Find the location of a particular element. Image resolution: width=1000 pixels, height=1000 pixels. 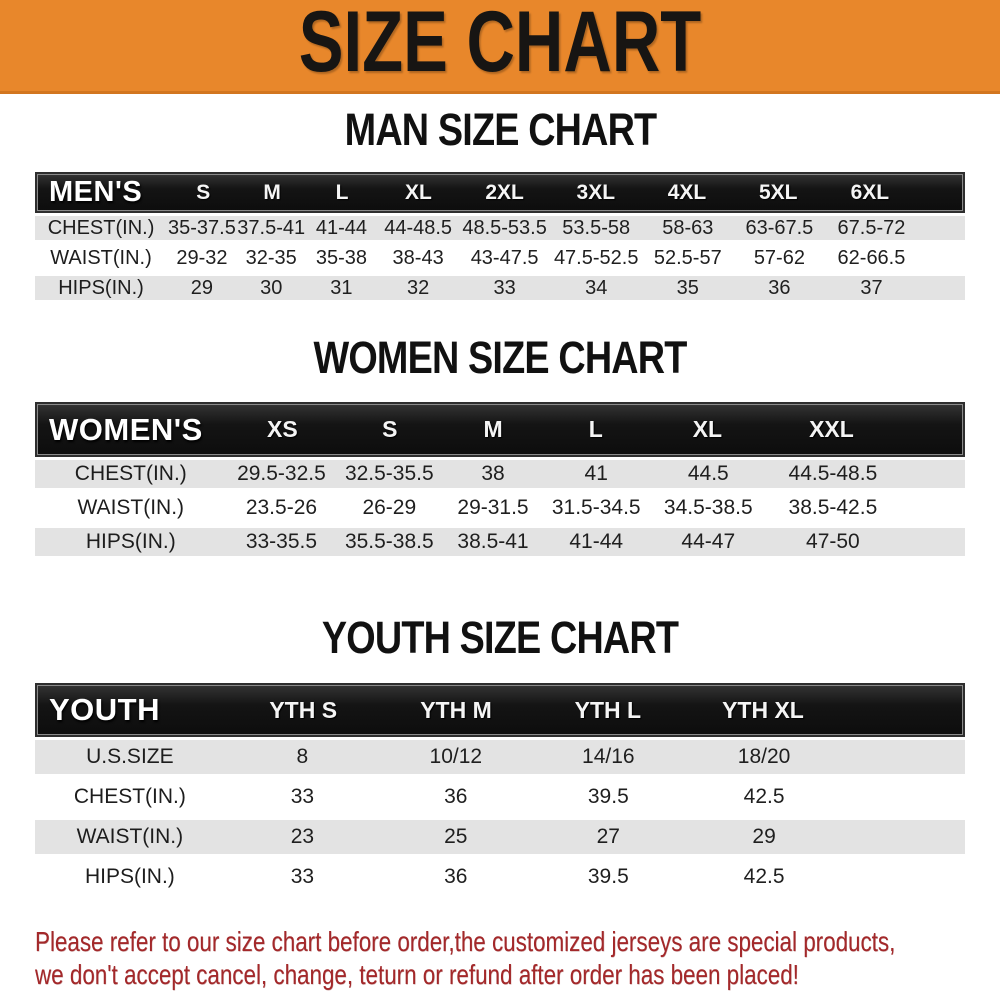

size-value-cell: 44-47 is located at coordinates (708, 541).